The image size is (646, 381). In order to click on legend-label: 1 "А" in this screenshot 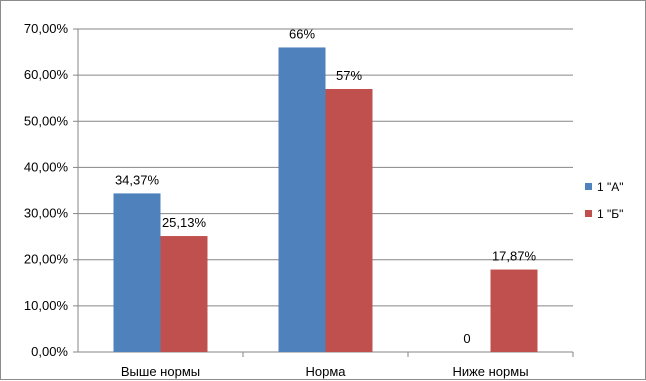, I will do `click(610, 187)`.